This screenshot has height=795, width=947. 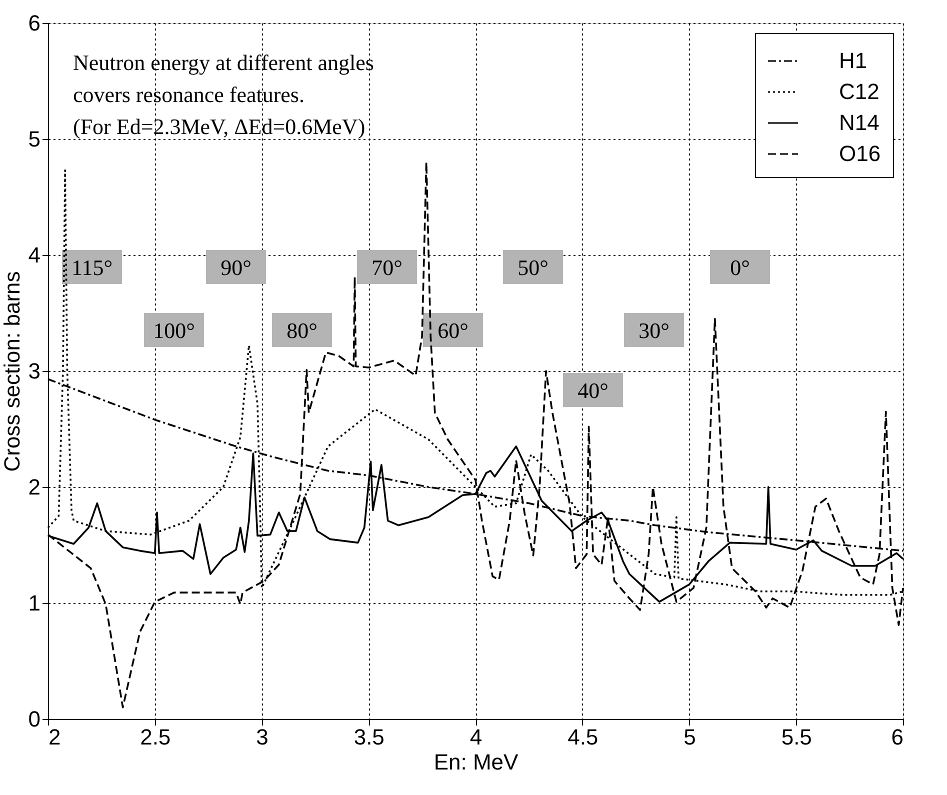 I want to click on x-tick-label: 3, so click(x=262, y=737).